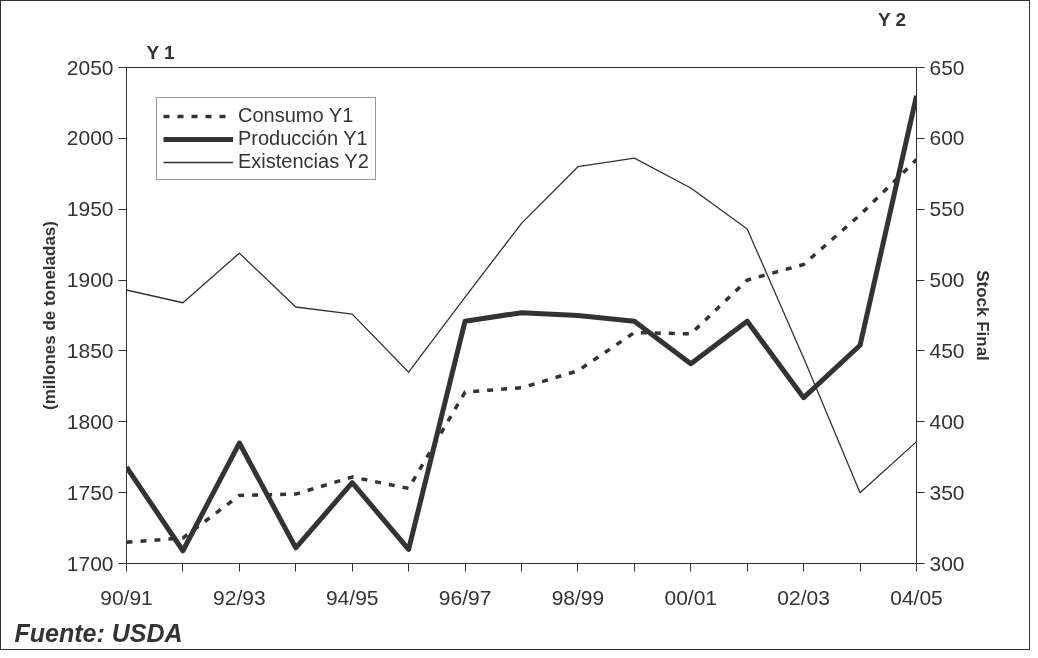 The width and height of the screenshot is (1038, 658). Describe the element at coordinates (90, 492) in the screenshot. I see `y-tick-label: 1750` at that location.